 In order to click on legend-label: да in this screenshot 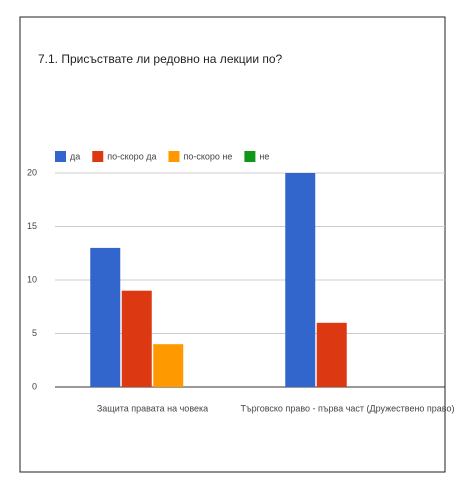, I will do `click(75, 156)`.